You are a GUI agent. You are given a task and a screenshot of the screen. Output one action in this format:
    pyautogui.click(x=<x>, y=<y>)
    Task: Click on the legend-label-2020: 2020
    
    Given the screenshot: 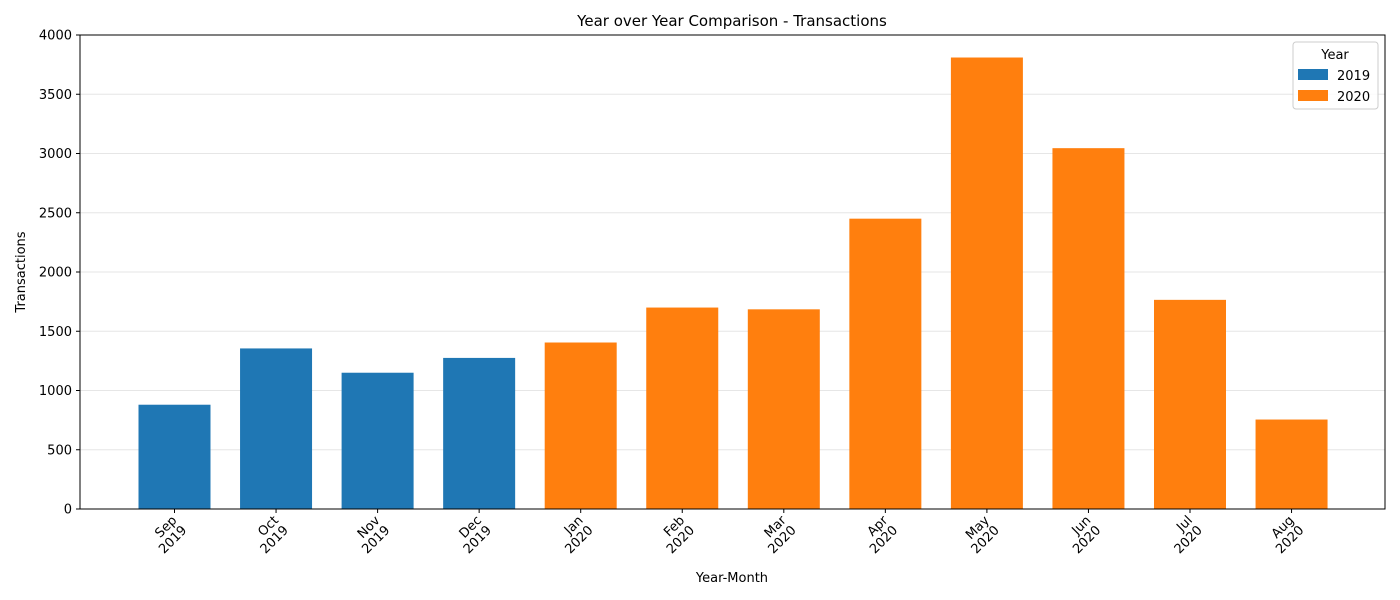 What is the action you would take?
    pyautogui.click(x=1353, y=97)
    